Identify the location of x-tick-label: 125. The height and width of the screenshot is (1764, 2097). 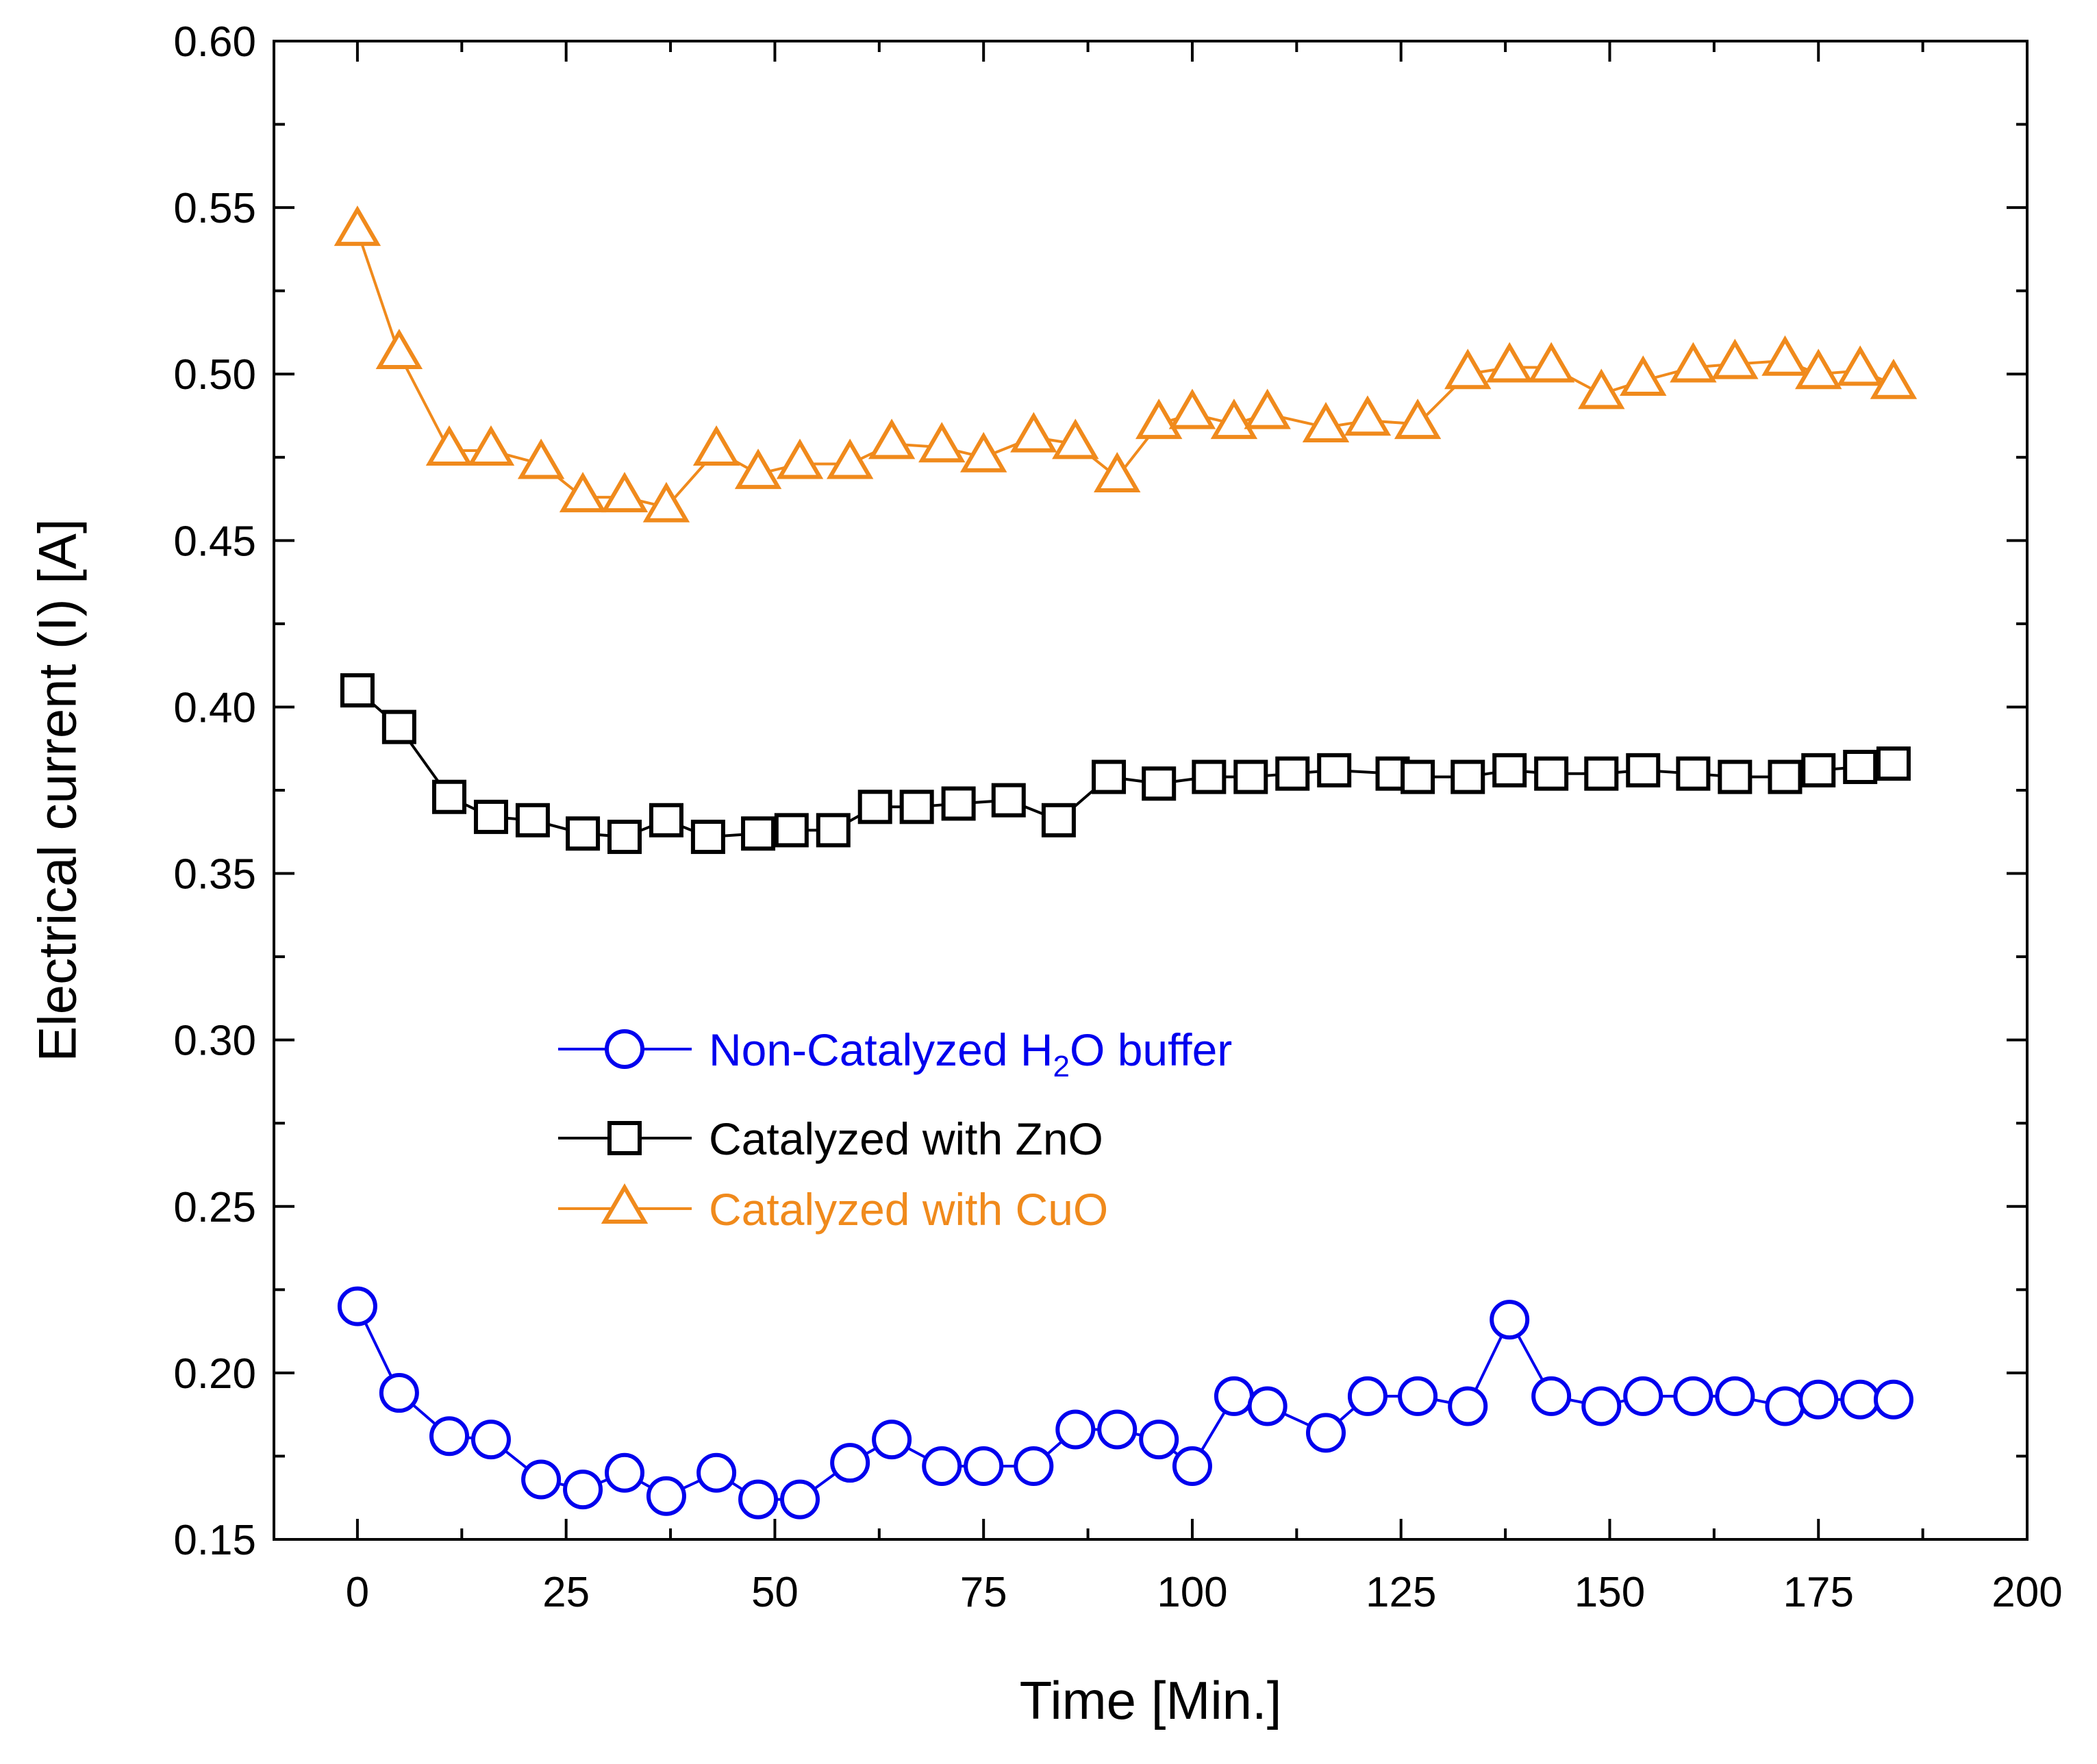
(1401, 1592).